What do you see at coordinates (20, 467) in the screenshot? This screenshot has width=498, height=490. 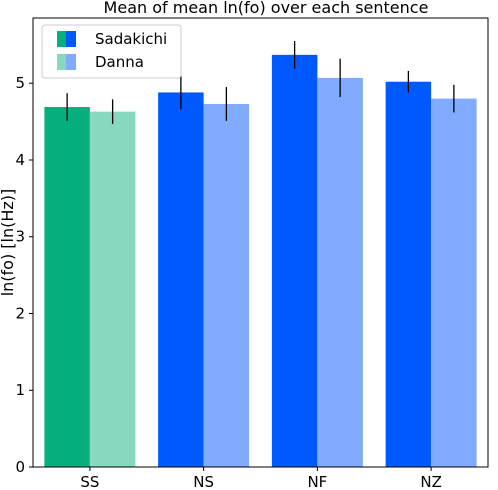 I see `y-tick-label: 0` at bounding box center [20, 467].